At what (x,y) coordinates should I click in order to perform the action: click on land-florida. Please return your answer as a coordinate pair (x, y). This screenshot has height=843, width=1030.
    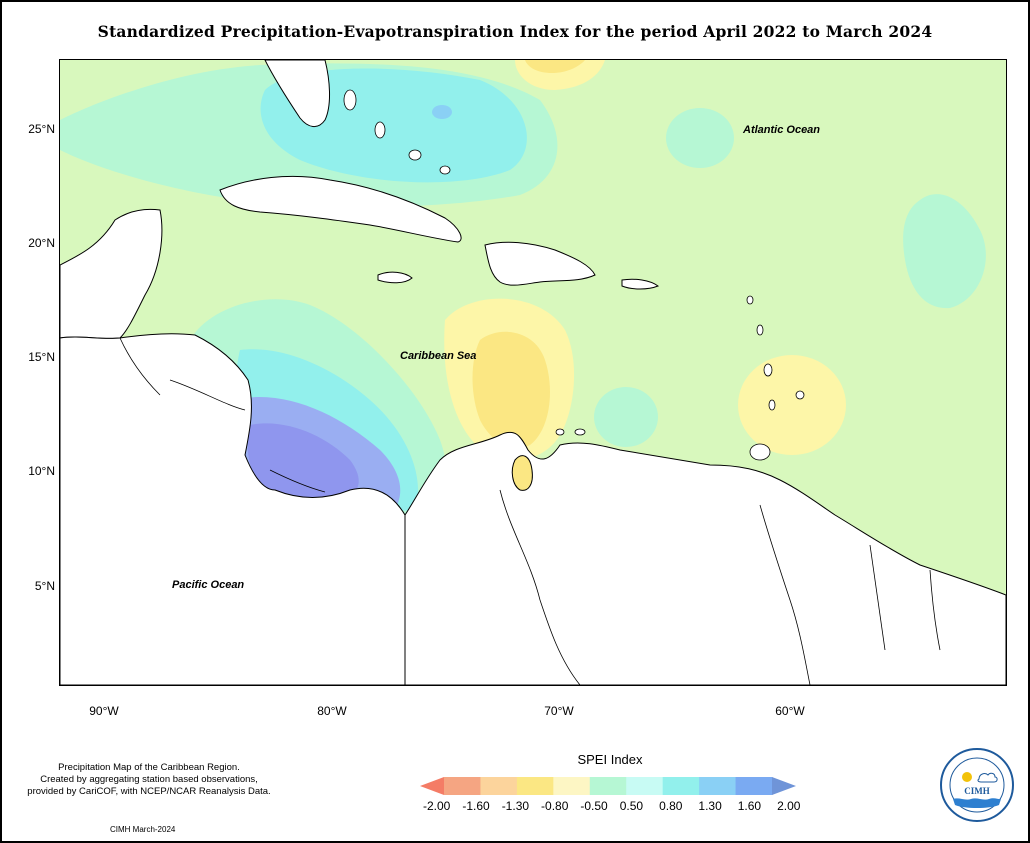
    Looking at the image, I should click on (297, 93).